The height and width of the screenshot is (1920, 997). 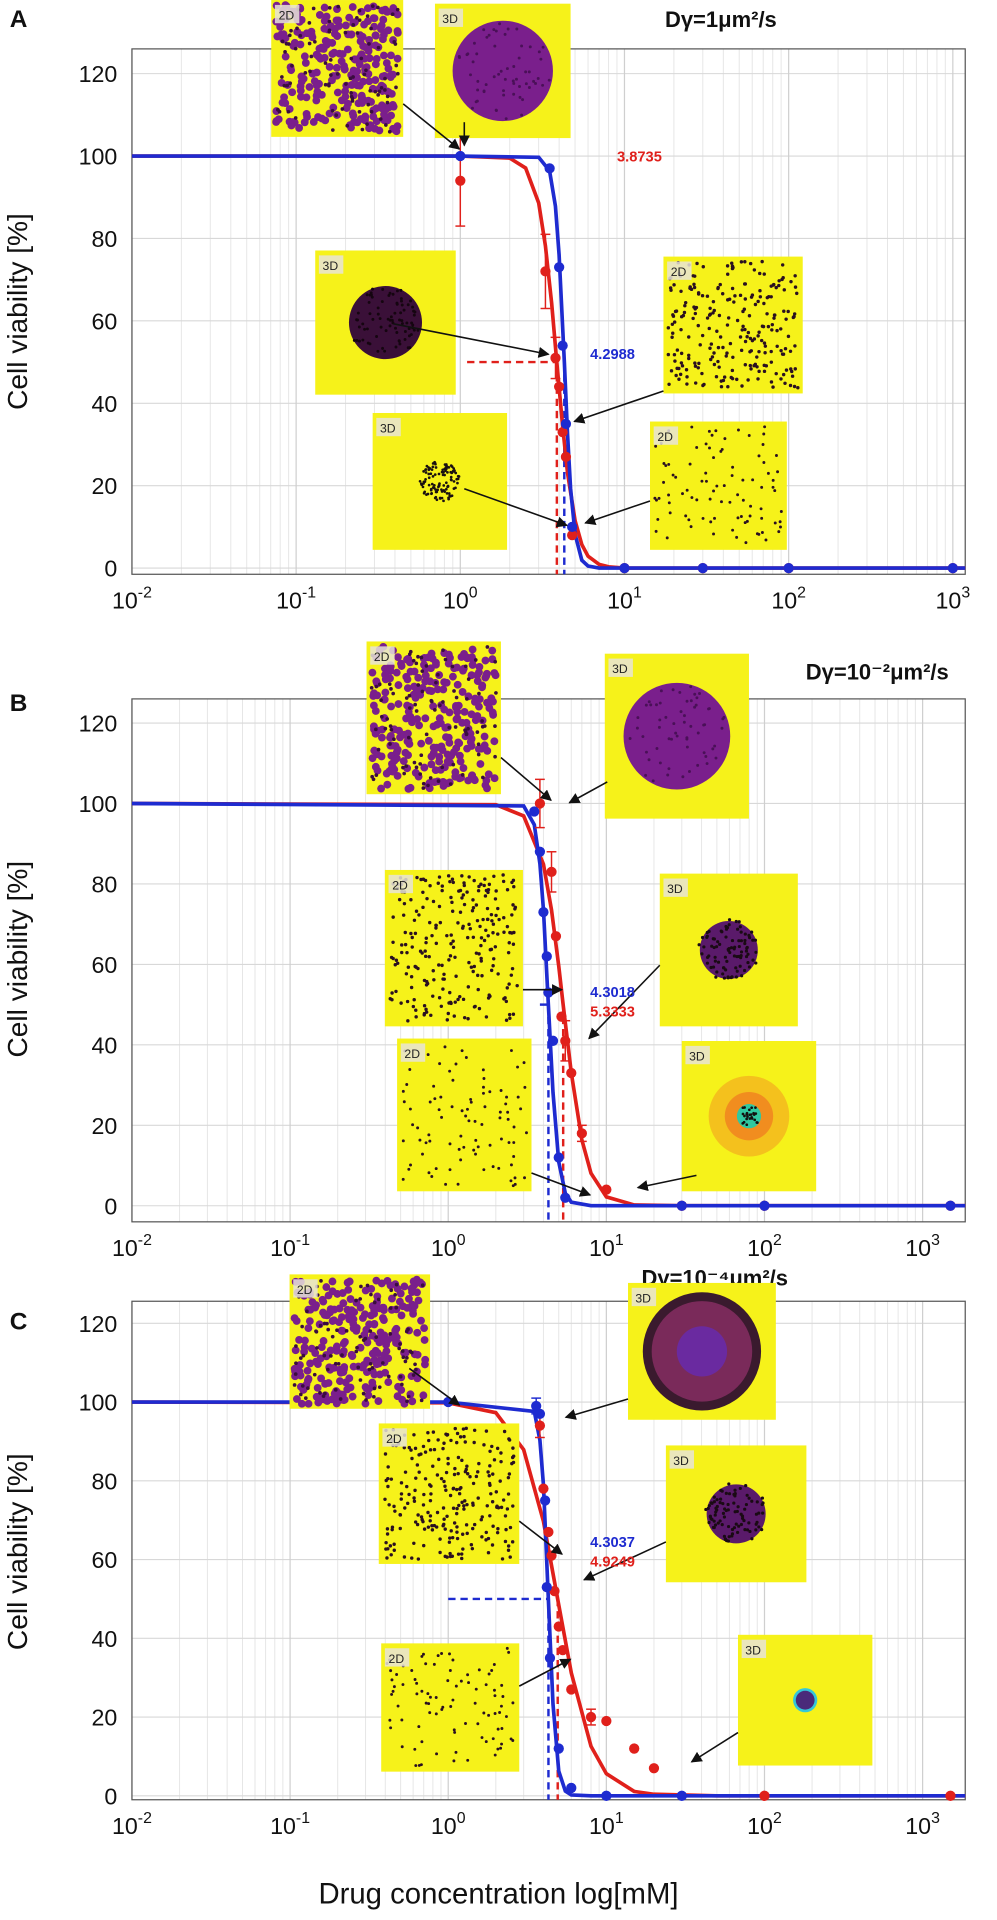 What do you see at coordinates (461, 1818) in the screenshot?
I see `x-tick-exponent: 0` at bounding box center [461, 1818].